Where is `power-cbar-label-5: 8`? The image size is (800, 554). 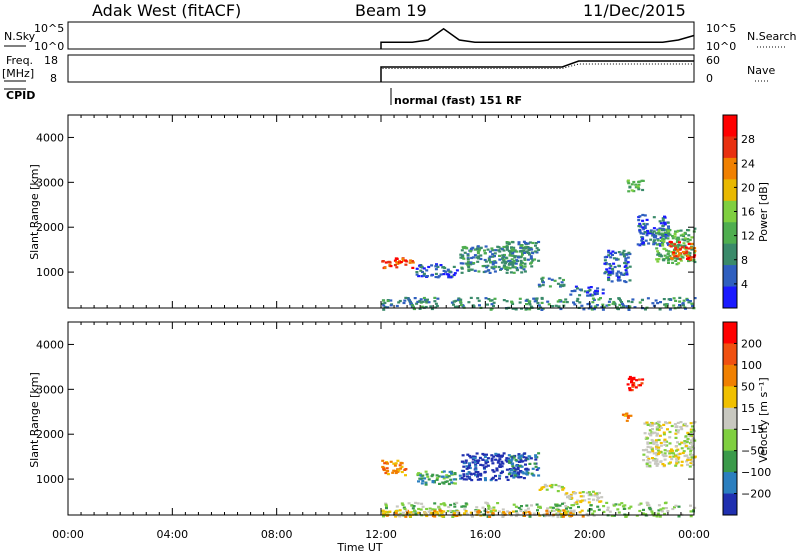
power-cbar-label-5: 8 is located at coordinates (744, 260).